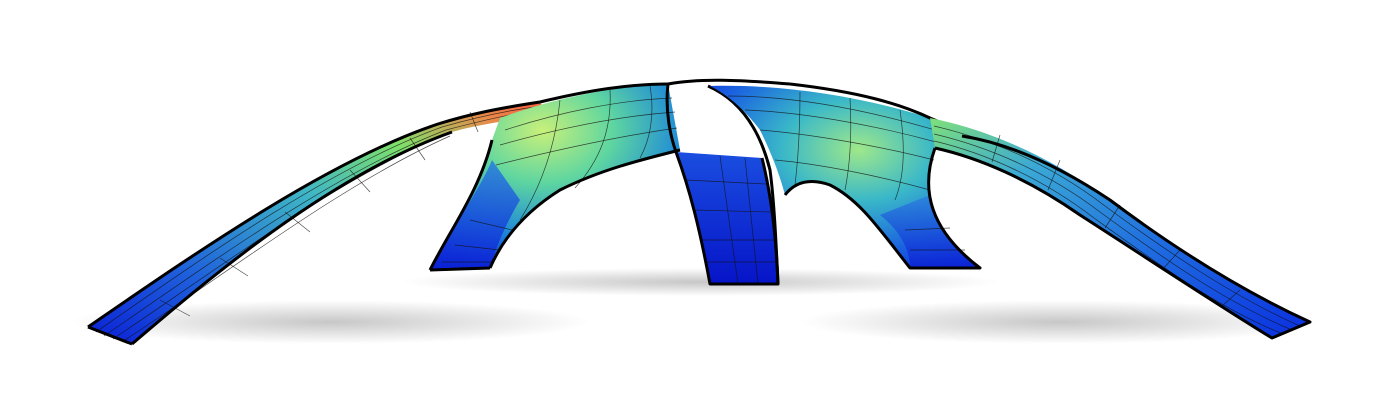  I want to click on crown-opening, so click(728, 181).